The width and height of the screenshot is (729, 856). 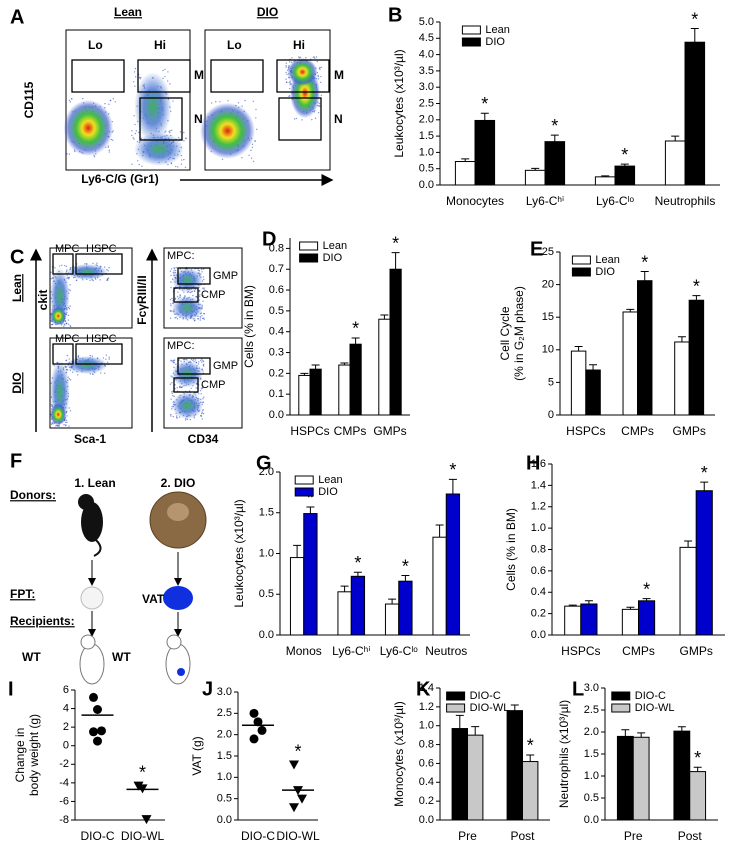 What do you see at coordinates (17, 382) in the screenshot?
I see `row-label: DIO` at bounding box center [17, 382].